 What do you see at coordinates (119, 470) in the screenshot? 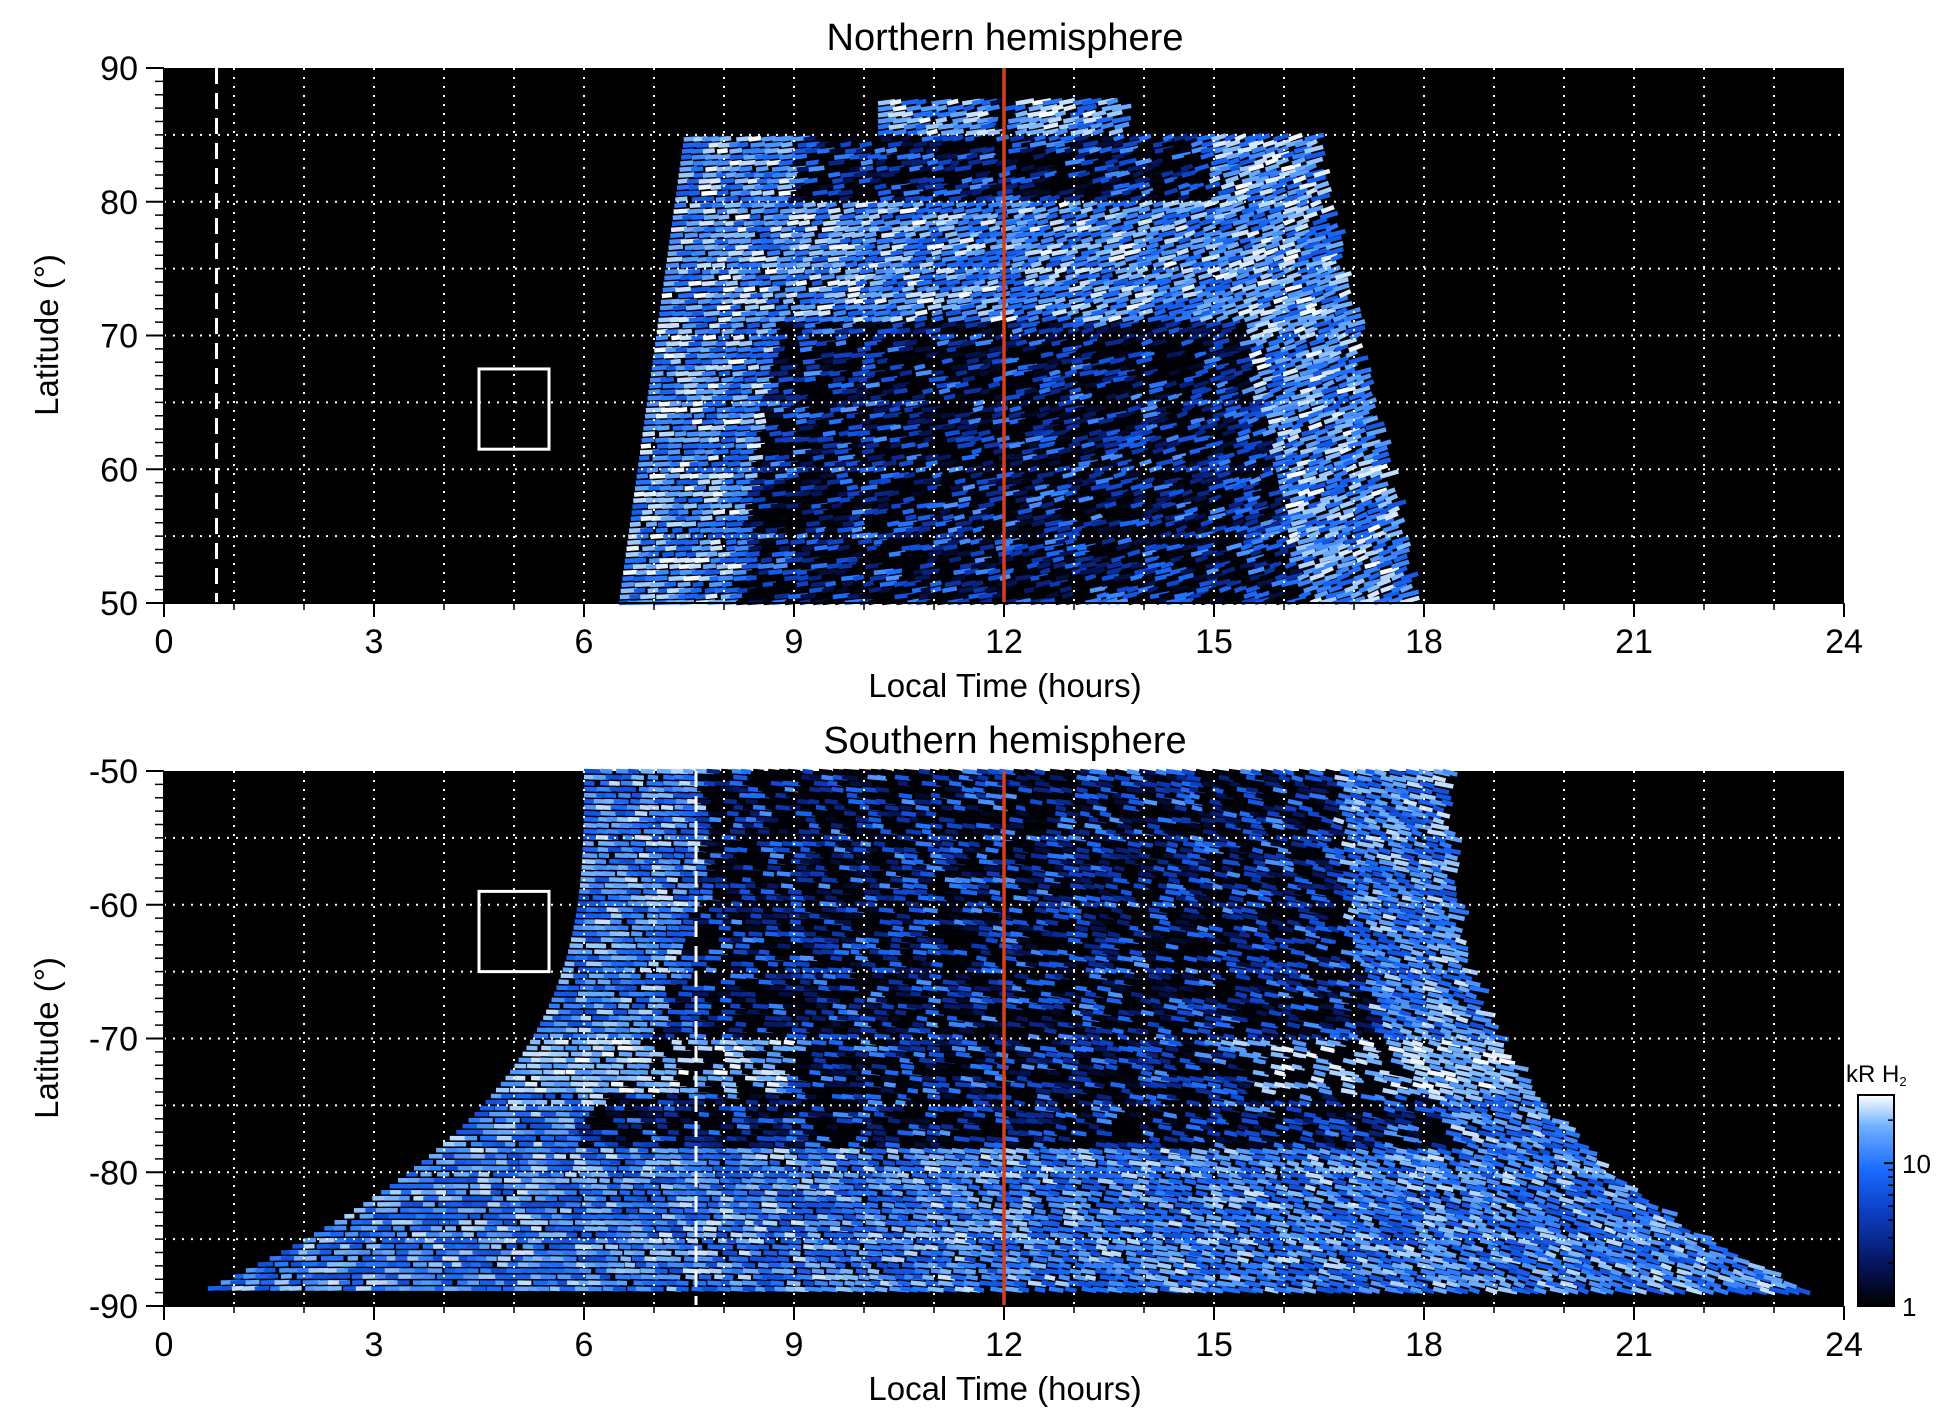
I see `y-tick-label: 60` at bounding box center [119, 470].